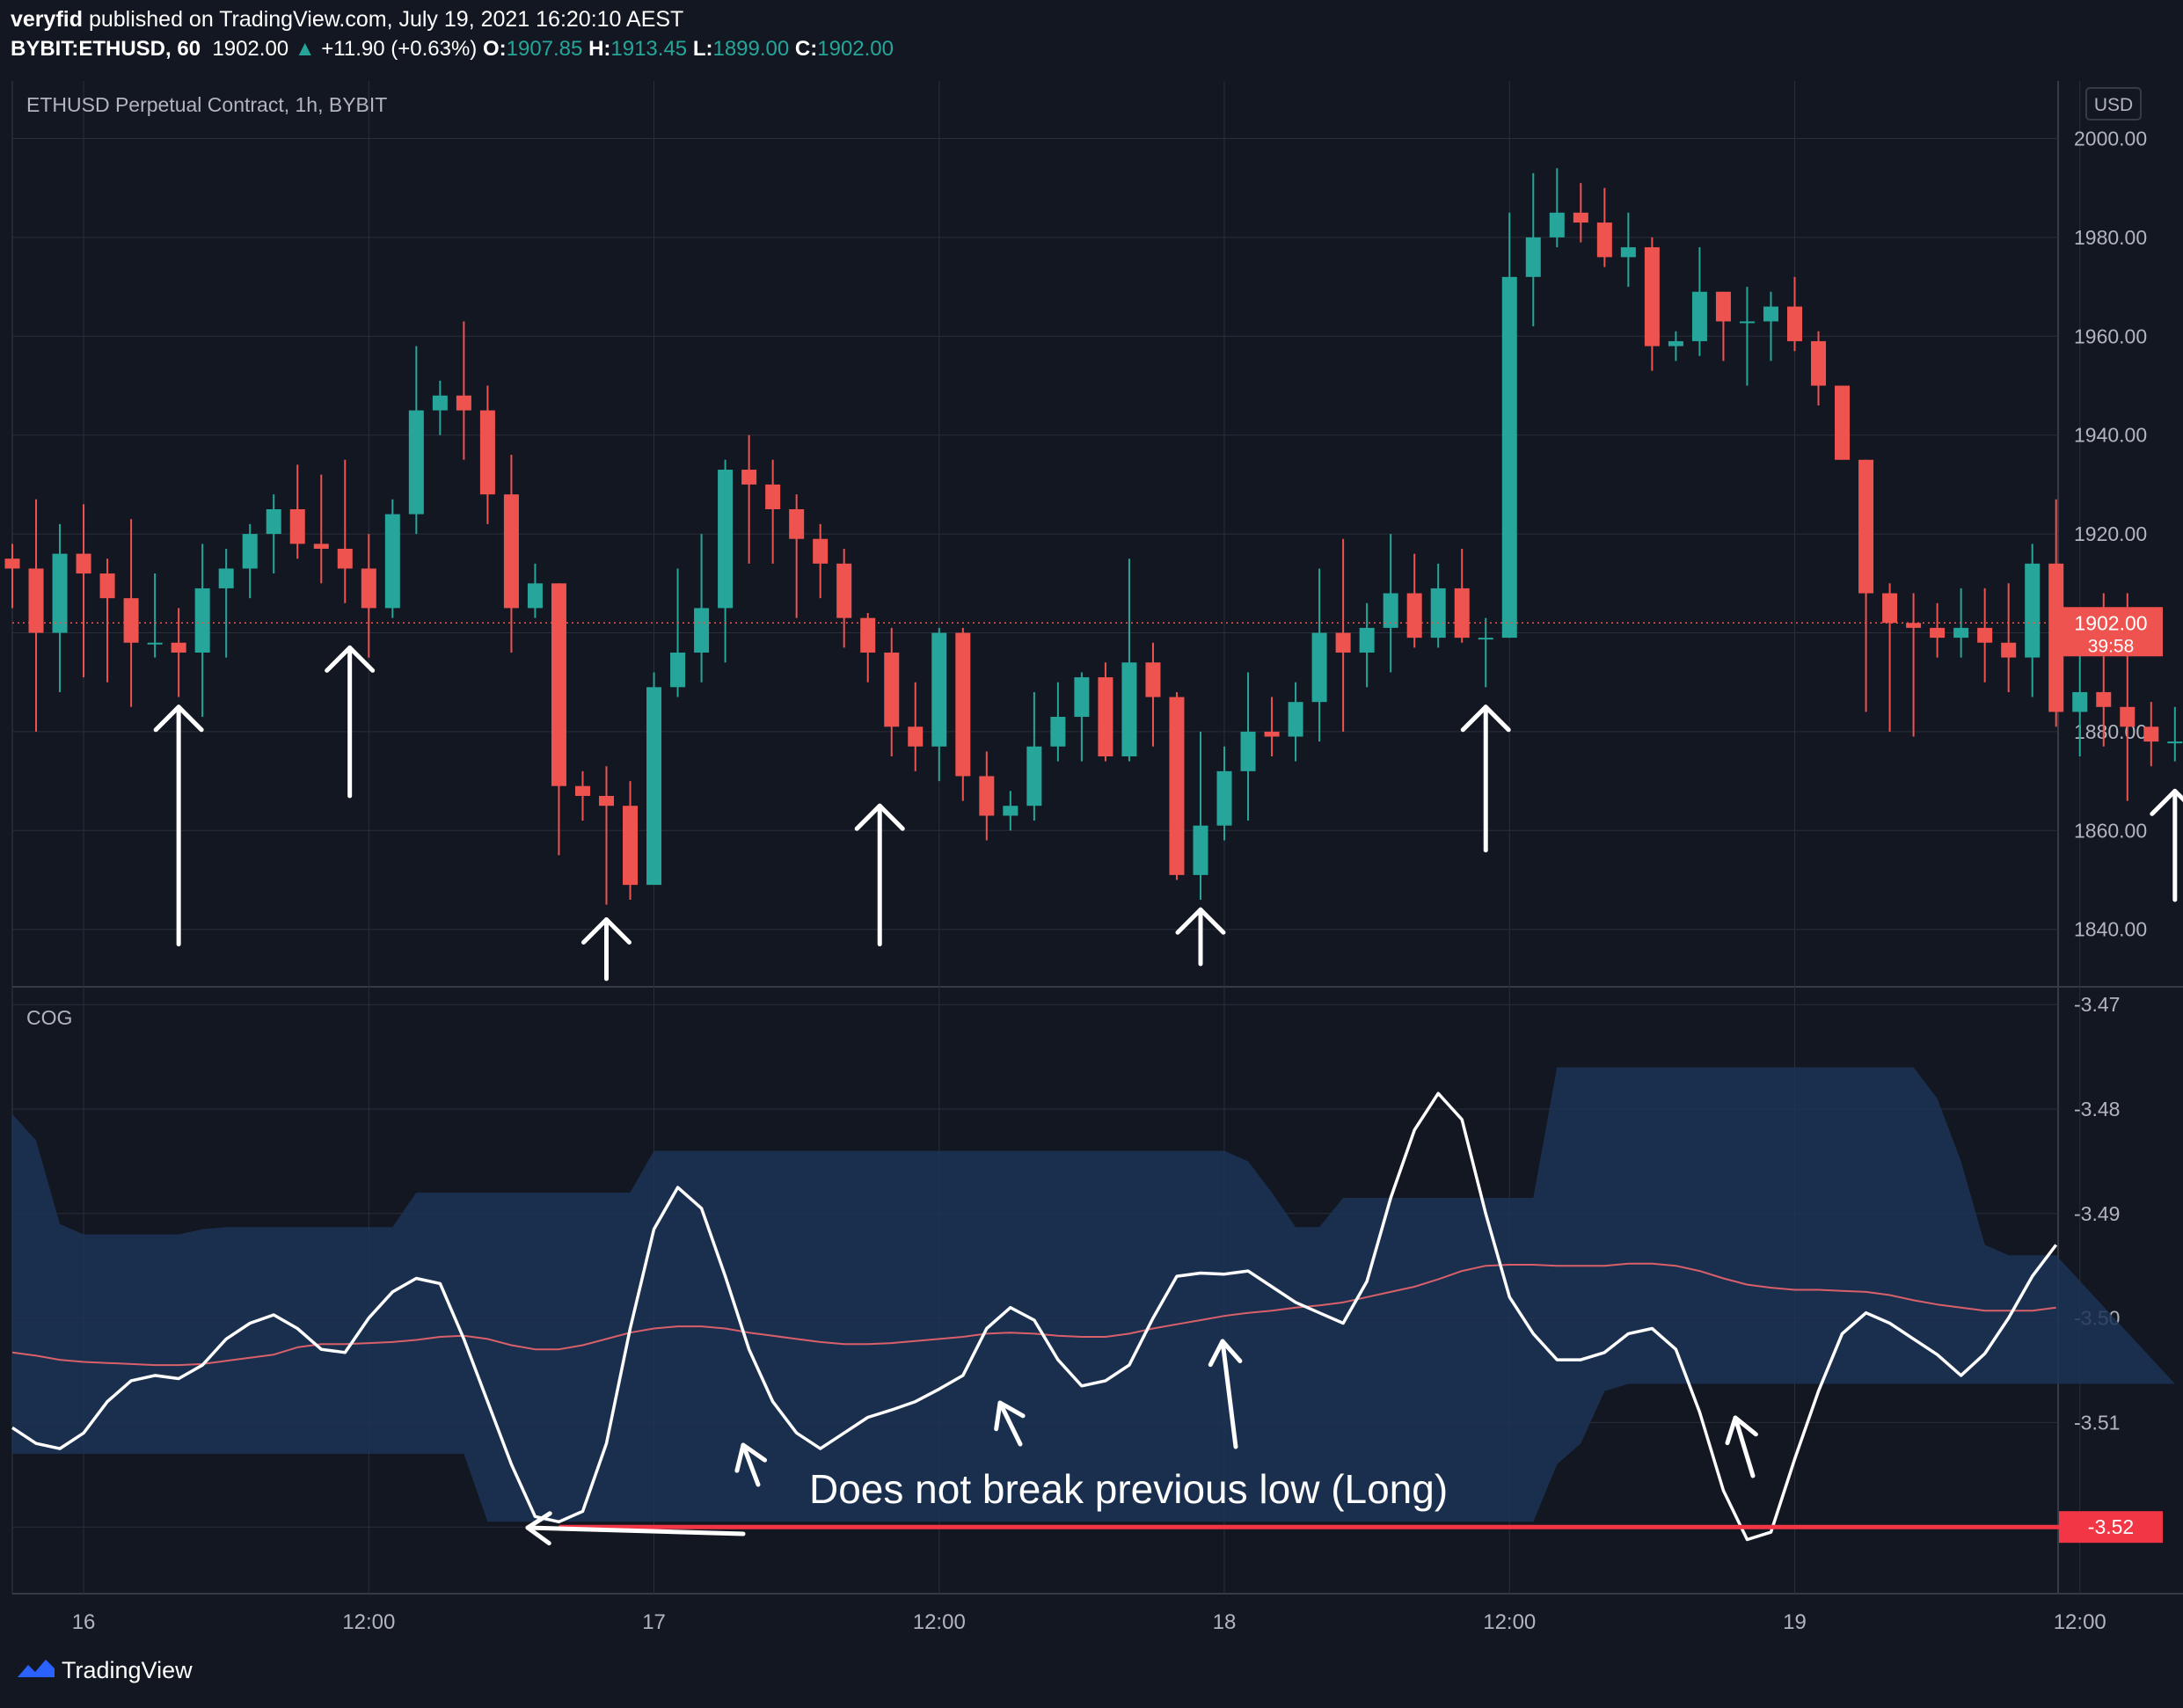  I want to click on annotation-text: Does not break previous low (Long), so click(1128, 1489).